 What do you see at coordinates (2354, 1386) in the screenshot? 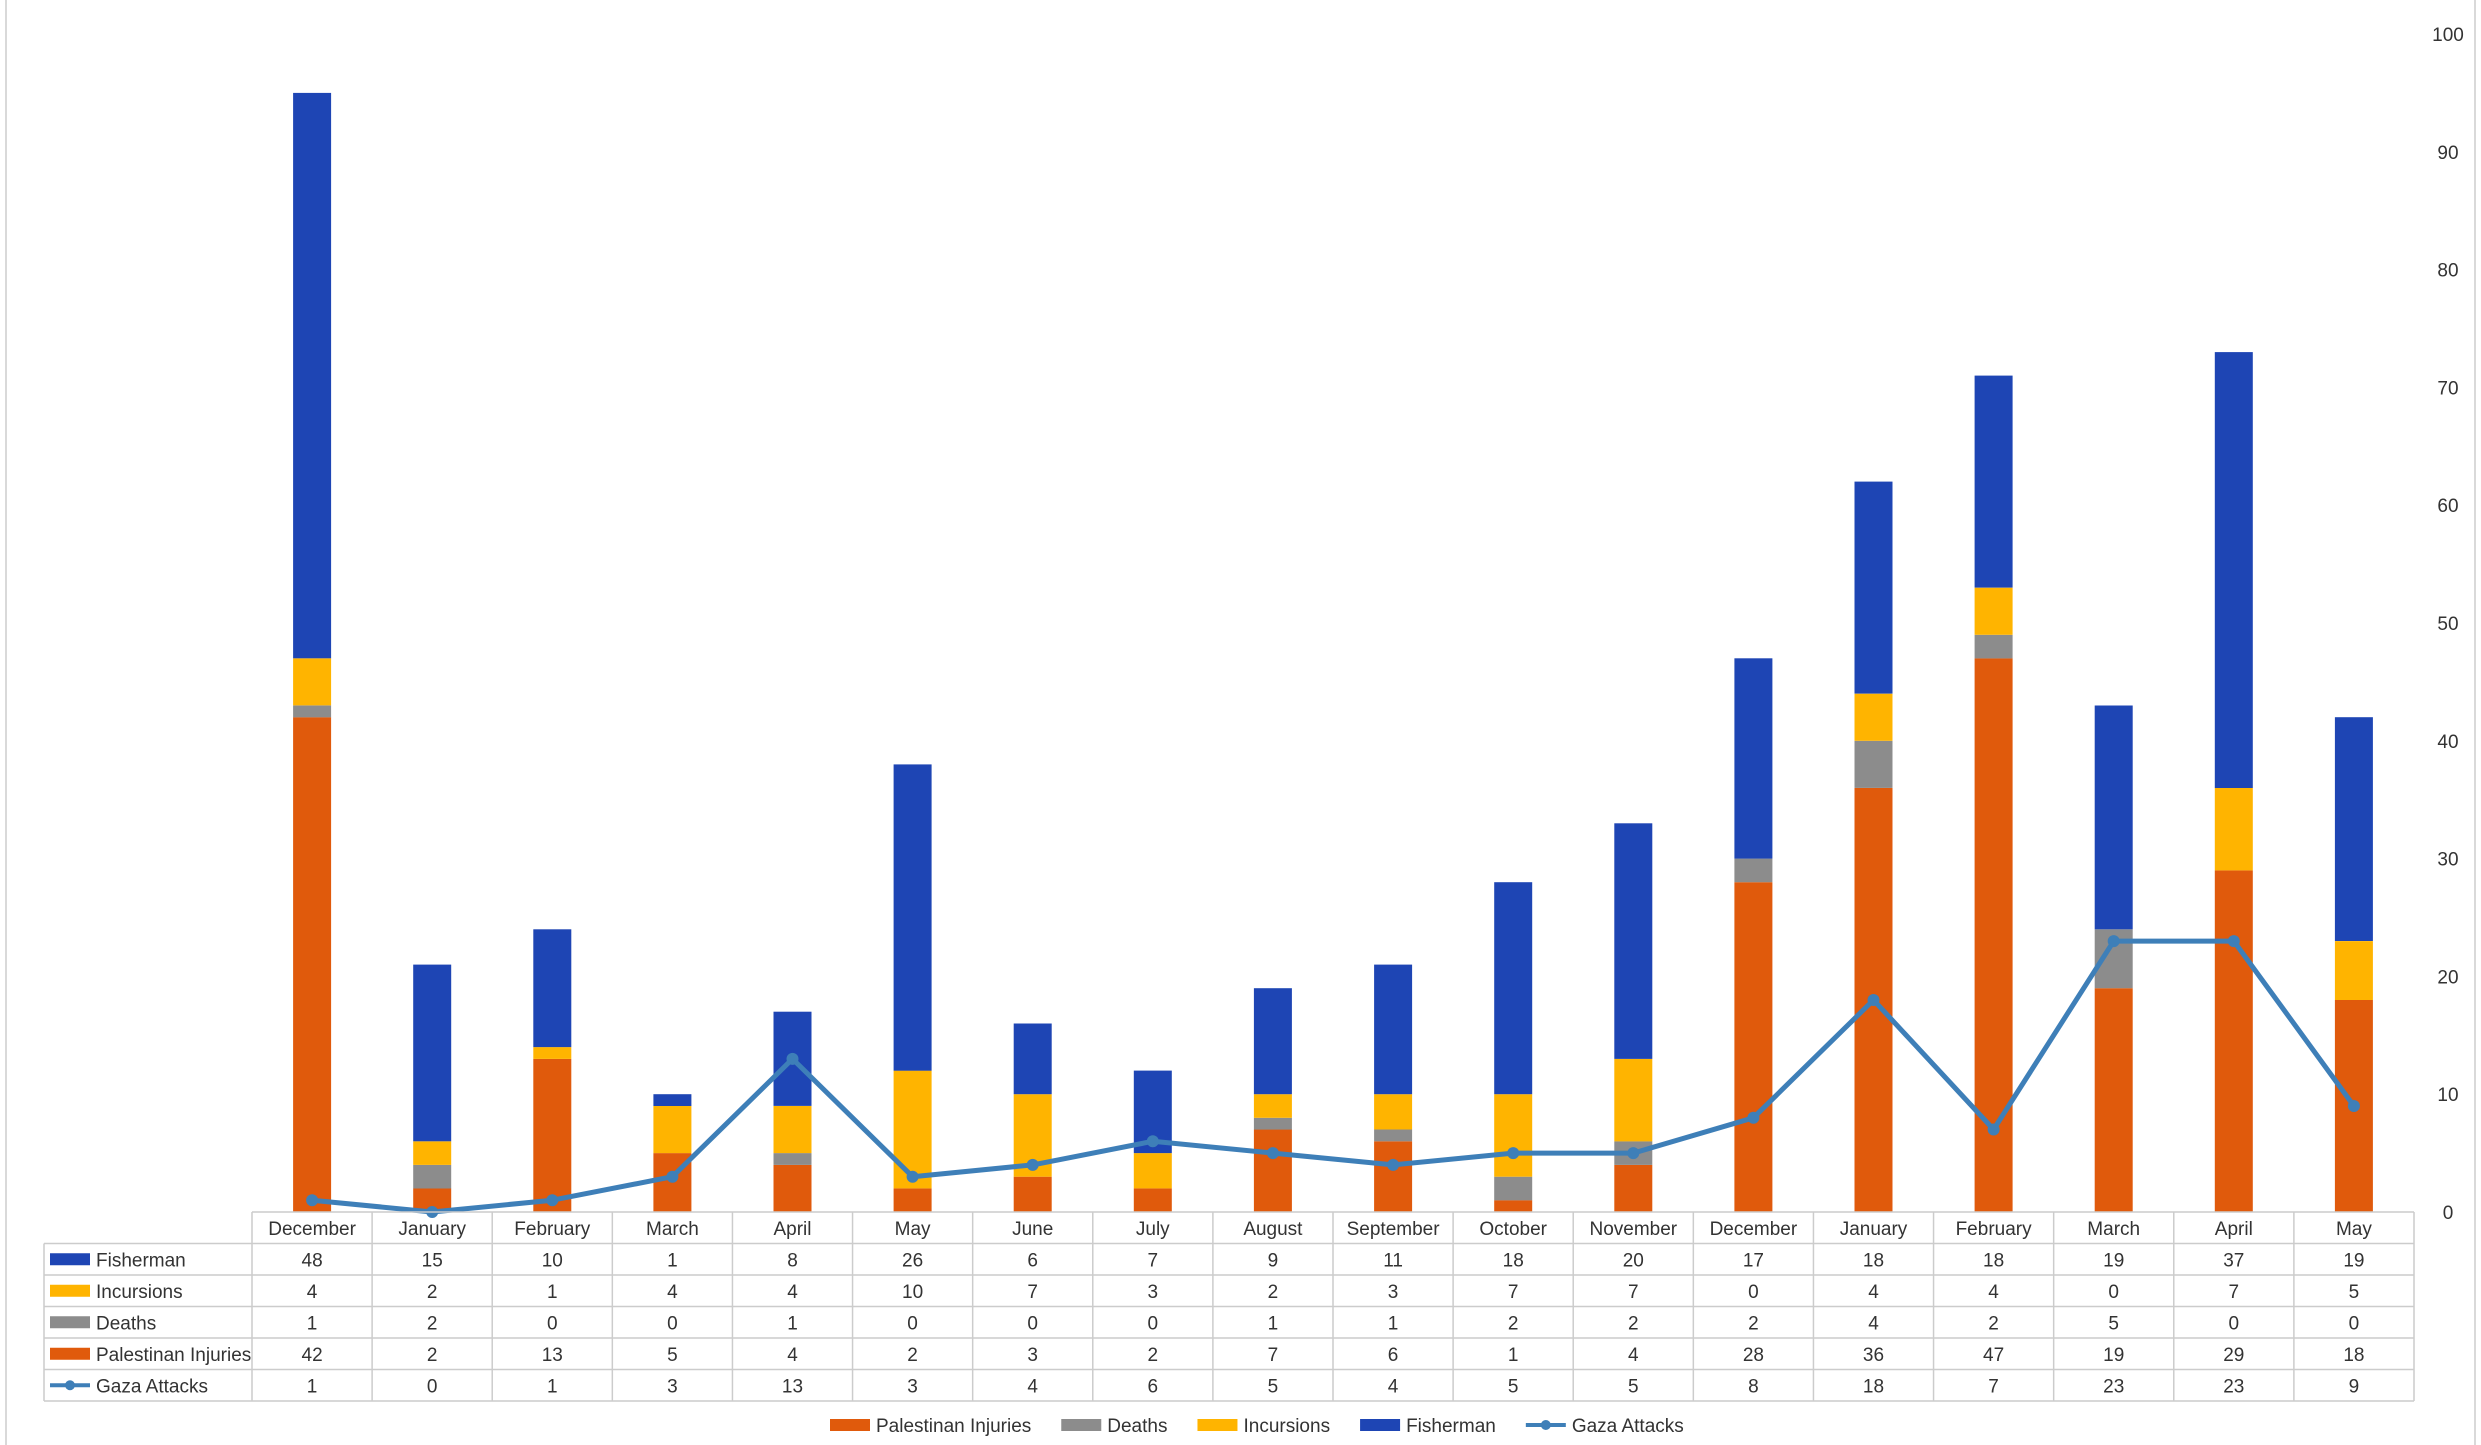
I see `table-cell-gaza-attacks: 9` at bounding box center [2354, 1386].